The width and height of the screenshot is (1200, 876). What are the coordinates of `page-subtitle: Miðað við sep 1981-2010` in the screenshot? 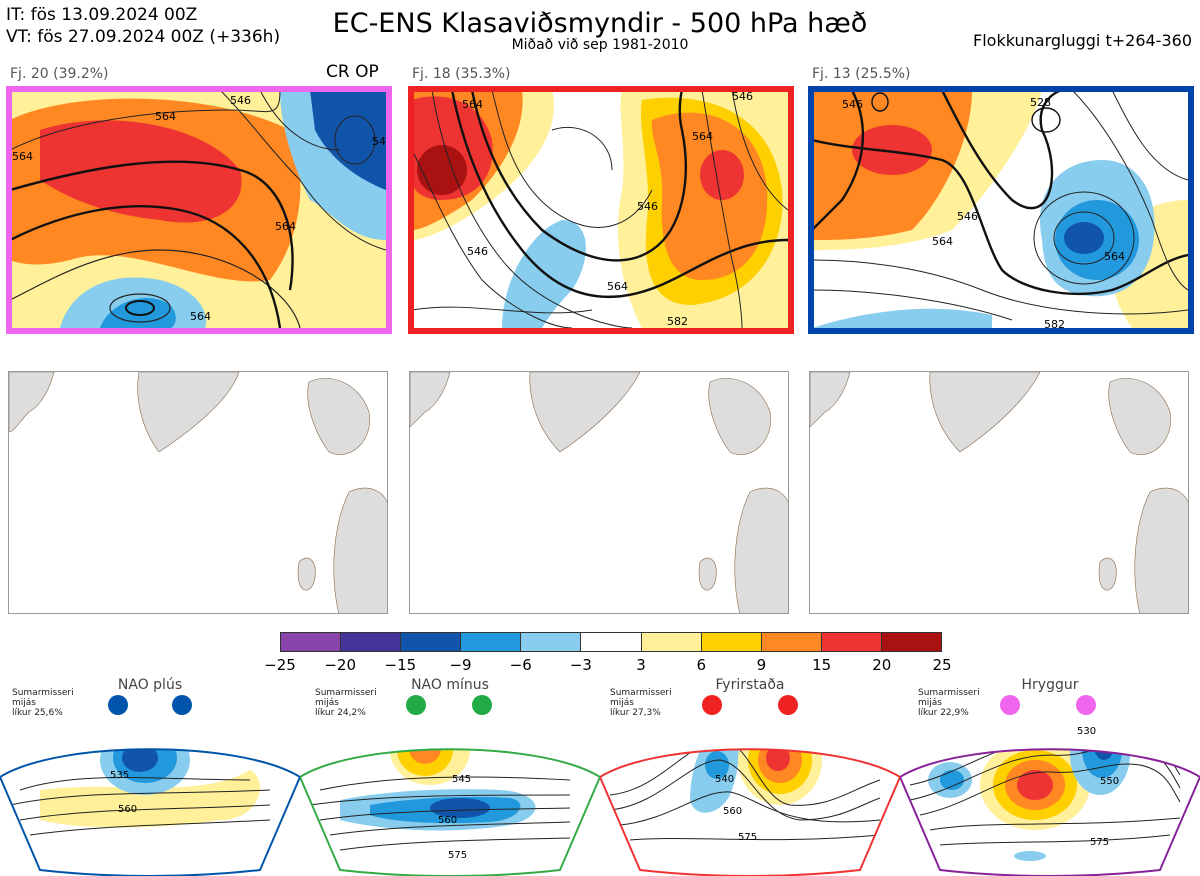 It's located at (600, 45).